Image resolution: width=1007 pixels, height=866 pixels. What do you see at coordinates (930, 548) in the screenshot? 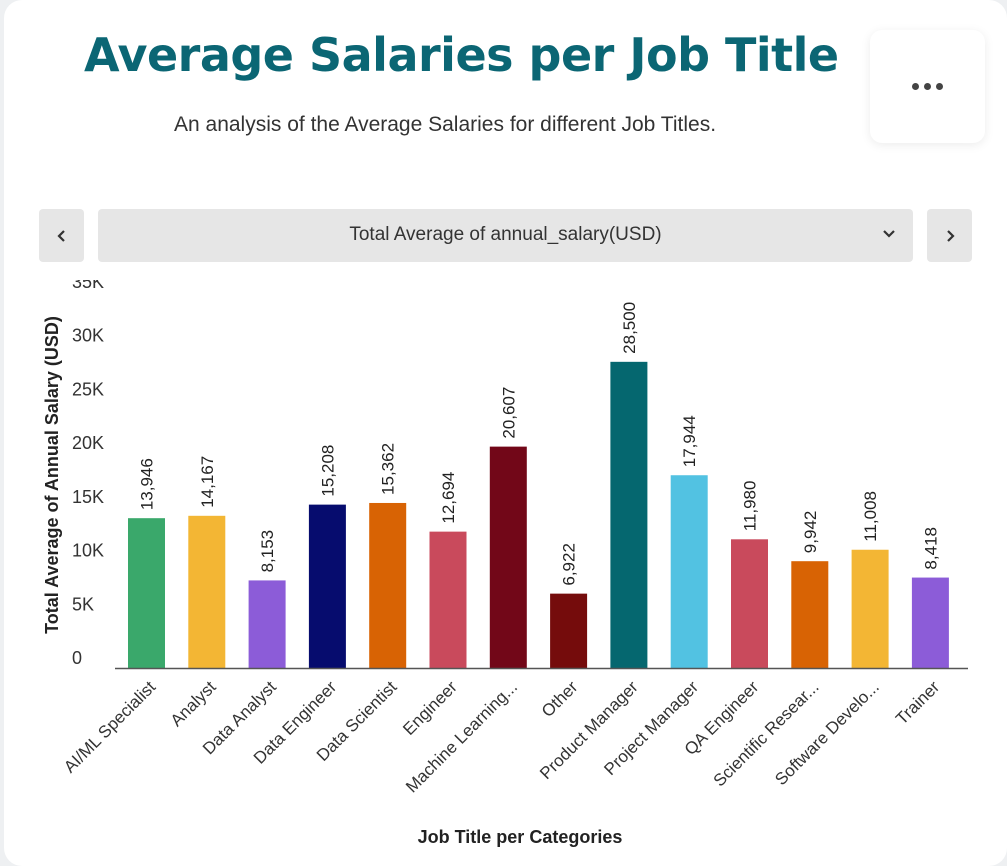
I see `bar-value-label: 8,418` at bounding box center [930, 548].